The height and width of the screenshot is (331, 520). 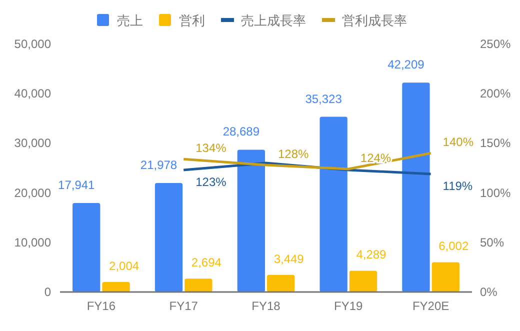 What do you see at coordinates (406, 65) in the screenshot?
I see `data-label: 42,209` at bounding box center [406, 65].